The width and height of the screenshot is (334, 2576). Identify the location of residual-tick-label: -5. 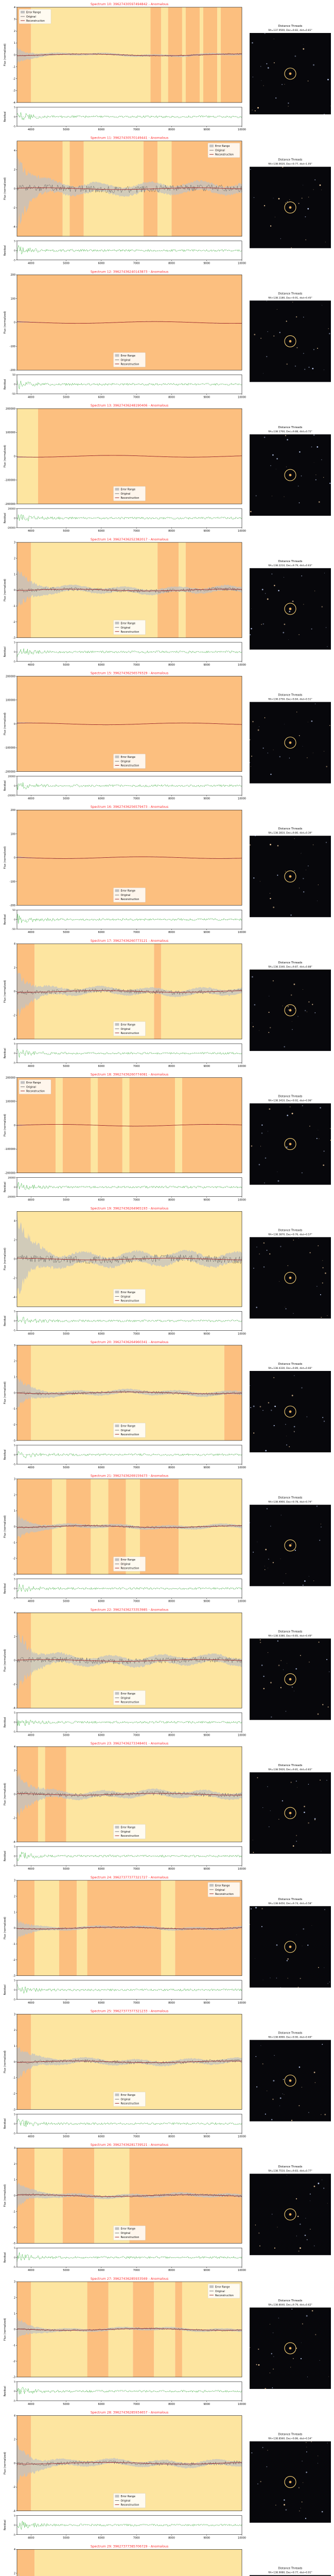
(14, 2000).